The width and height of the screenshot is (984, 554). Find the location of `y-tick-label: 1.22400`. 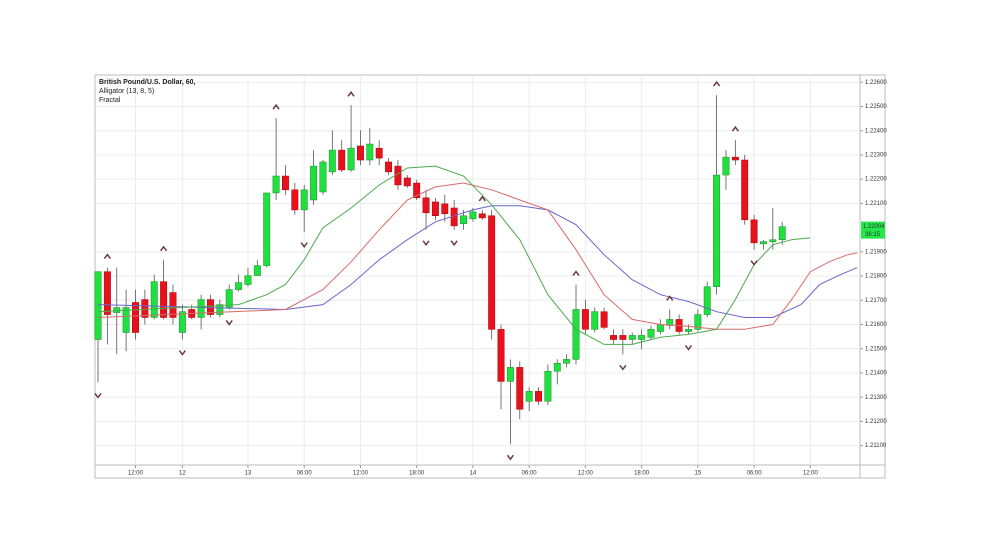

y-tick-label: 1.22400 is located at coordinates (876, 131).